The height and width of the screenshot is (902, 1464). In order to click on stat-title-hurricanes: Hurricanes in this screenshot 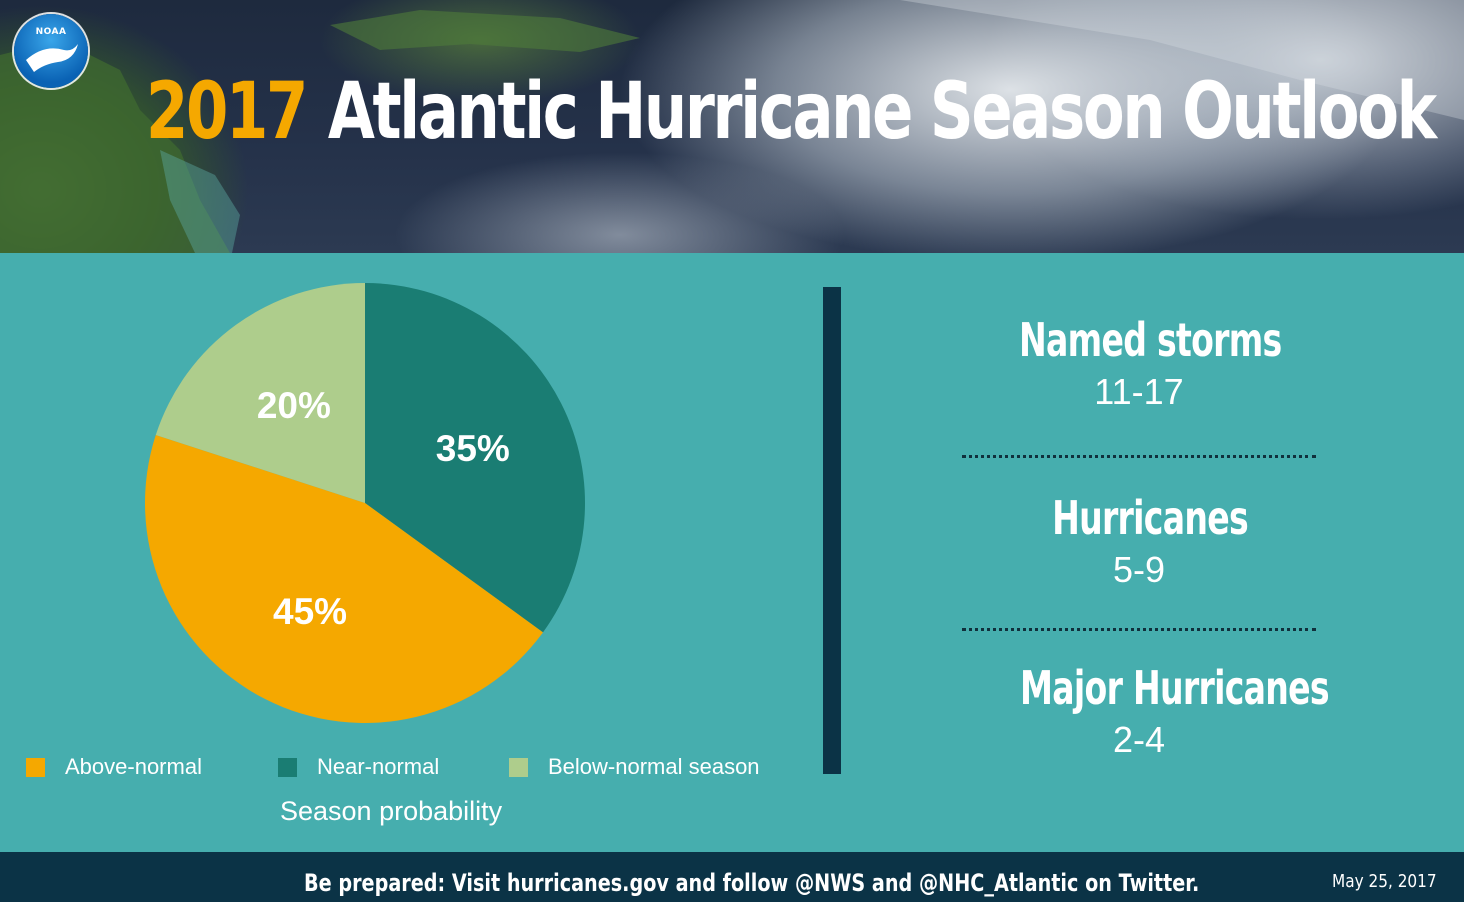, I will do `click(1150, 518)`.